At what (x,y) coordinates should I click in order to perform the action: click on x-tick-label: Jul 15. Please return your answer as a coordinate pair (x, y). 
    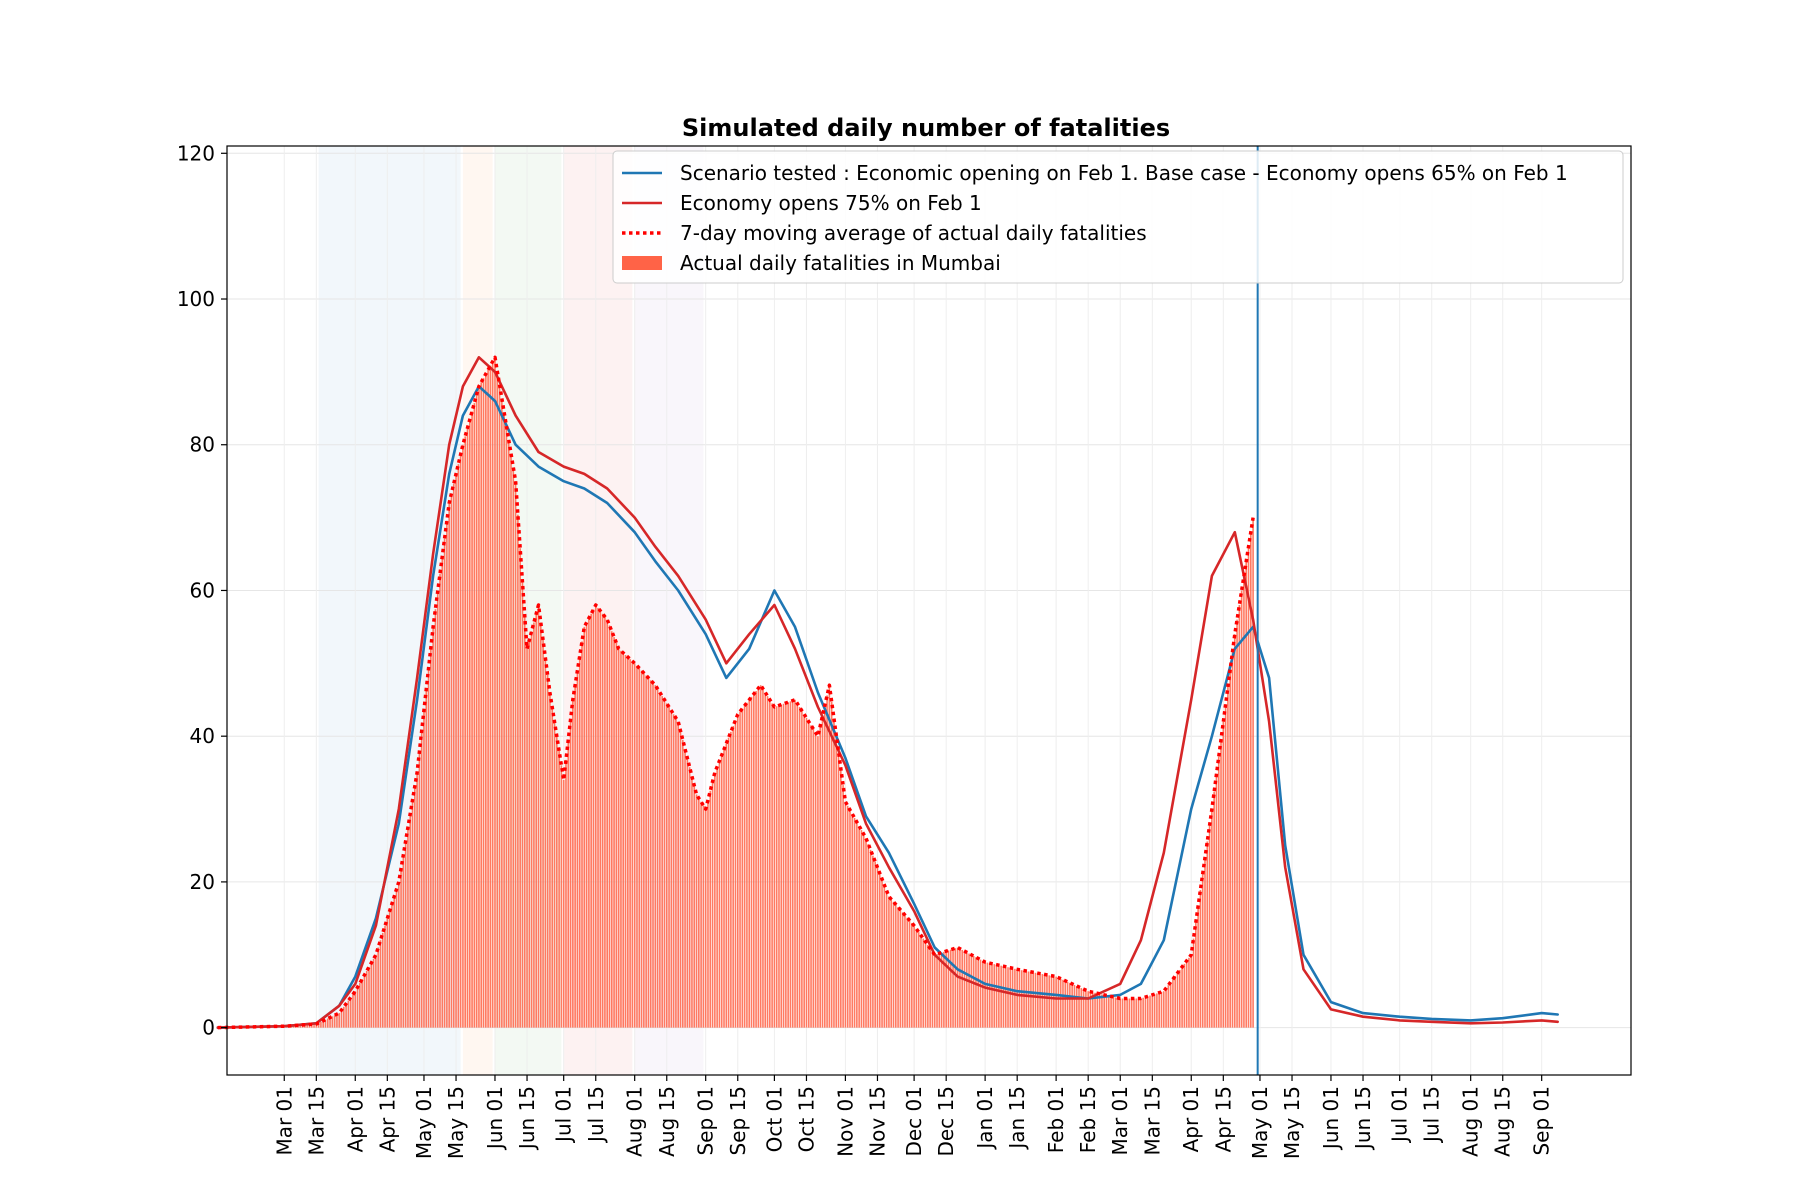
    Looking at the image, I should click on (1432, 1115).